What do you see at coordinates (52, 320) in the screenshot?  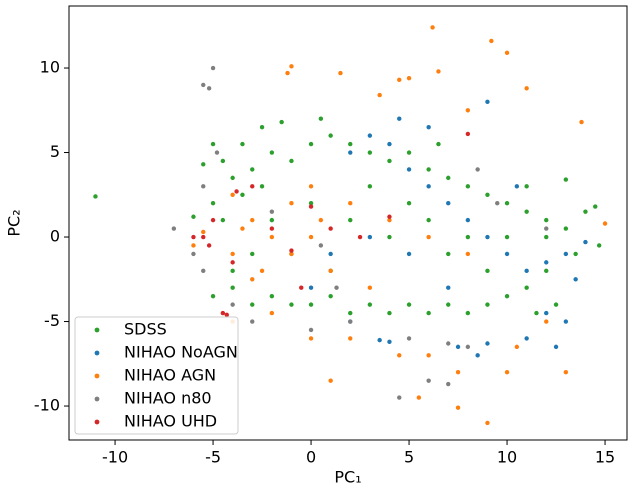 I see `y-tick-label: -5` at bounding box center [52, 320].